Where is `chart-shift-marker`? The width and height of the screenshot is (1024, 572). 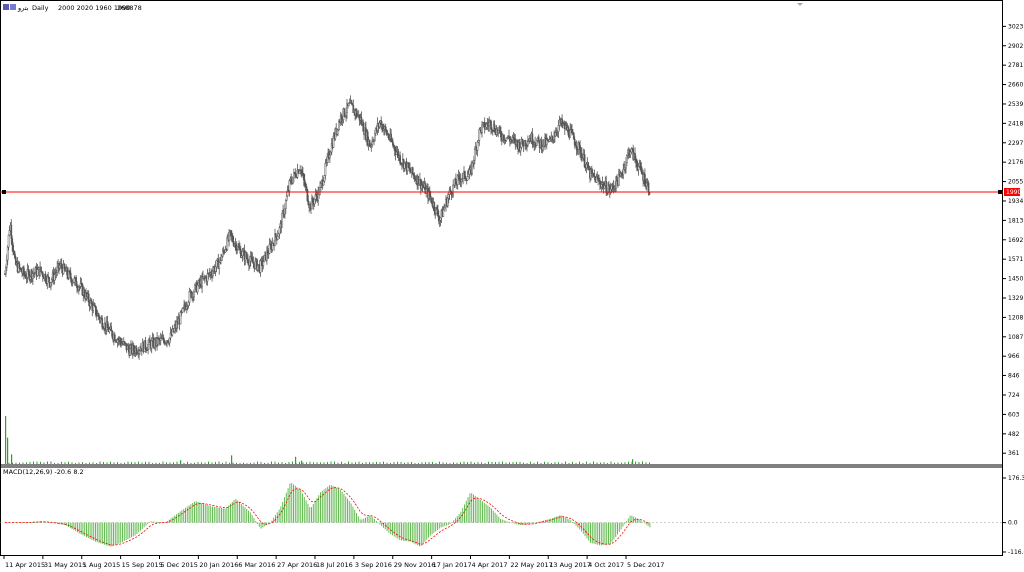
chart-shift-marker is located at coordinates (800, 4).